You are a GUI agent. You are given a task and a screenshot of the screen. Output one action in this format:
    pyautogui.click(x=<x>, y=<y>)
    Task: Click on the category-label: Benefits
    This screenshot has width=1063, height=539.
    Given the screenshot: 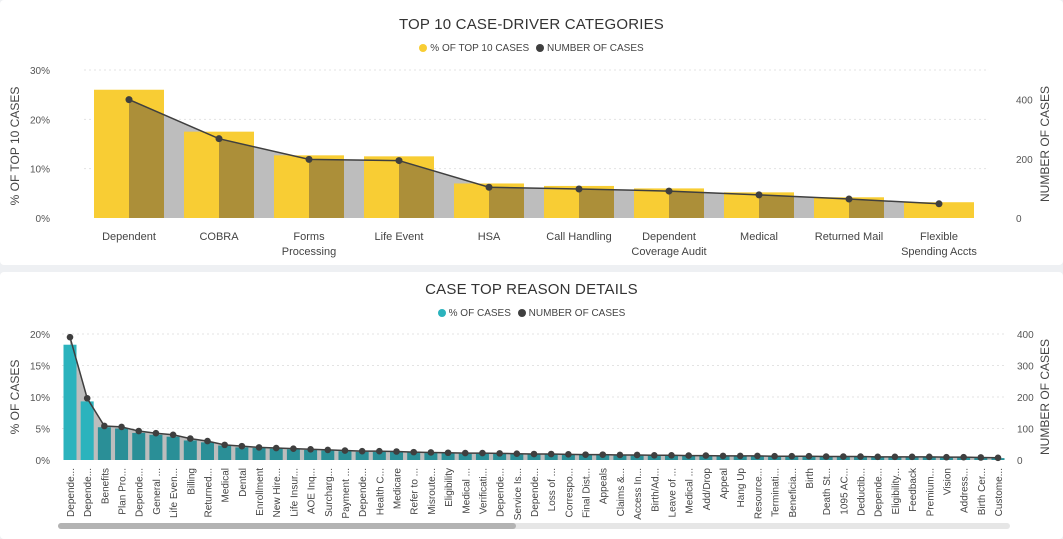 What is the action you would take?
    pyautogui.click(x=105, y=486)
    